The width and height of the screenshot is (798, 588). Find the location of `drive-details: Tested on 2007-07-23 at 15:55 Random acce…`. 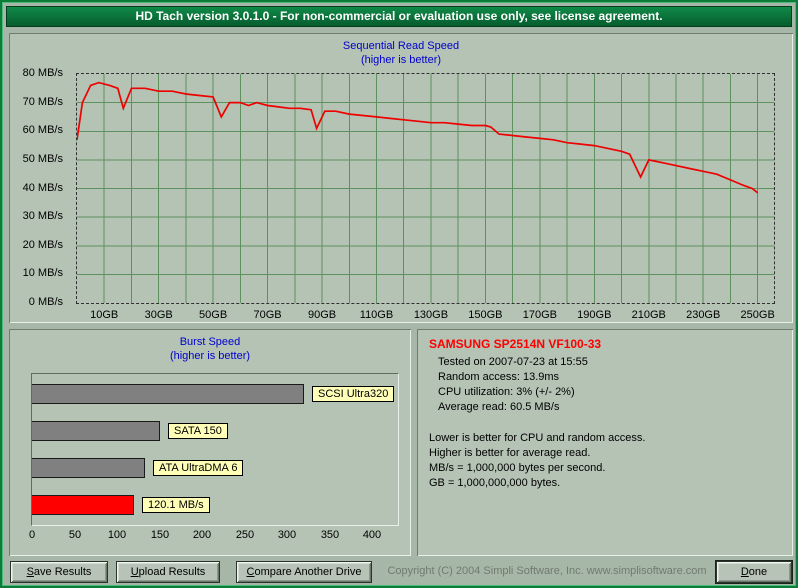

drive-details: Tested on 2007-07-23 at 15:55 Random acce… is located at coordinates (606, 385).